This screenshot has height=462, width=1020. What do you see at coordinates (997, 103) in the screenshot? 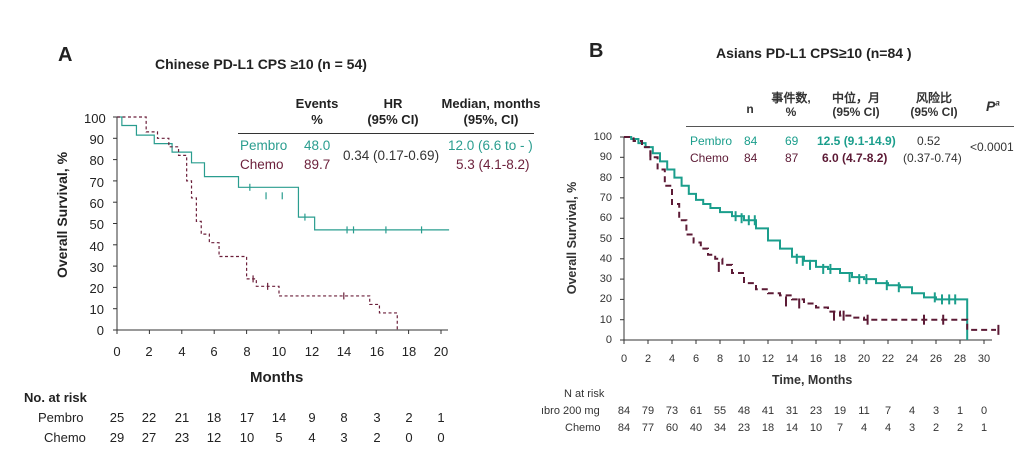
I see `b-head-p-sup: a` at bounding box center [997, 103].